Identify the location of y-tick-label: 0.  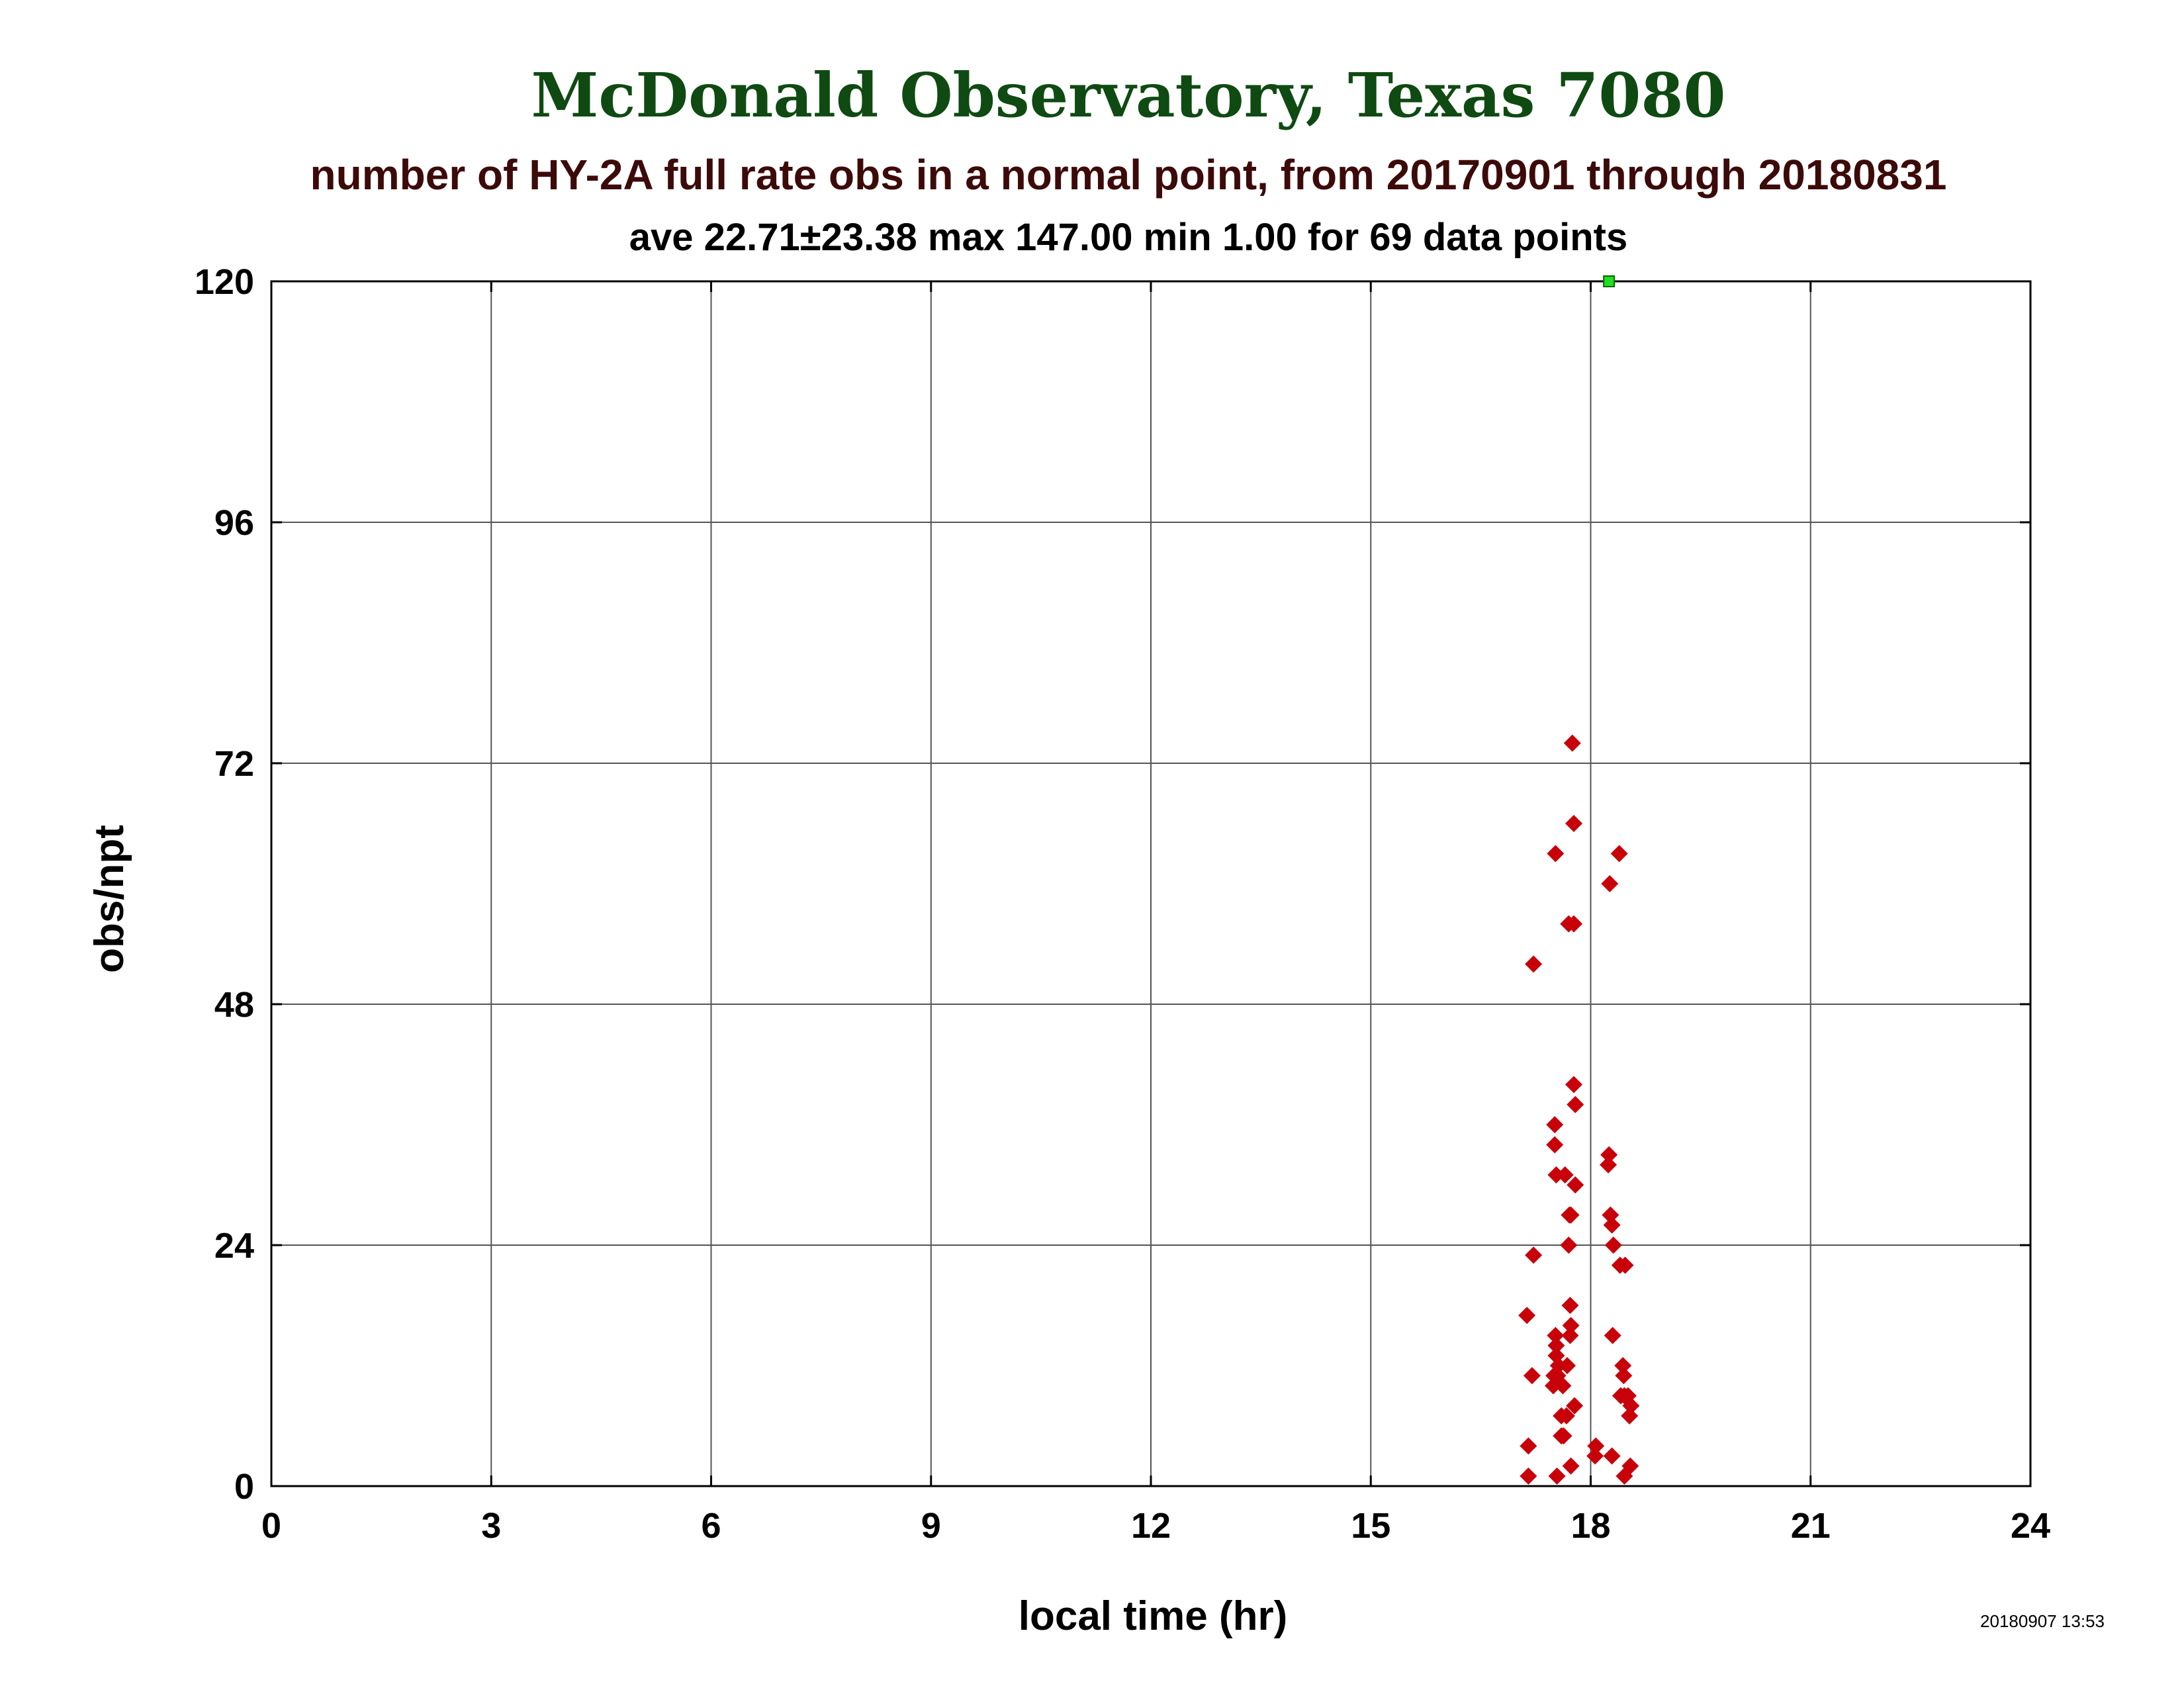
(244, 1487).